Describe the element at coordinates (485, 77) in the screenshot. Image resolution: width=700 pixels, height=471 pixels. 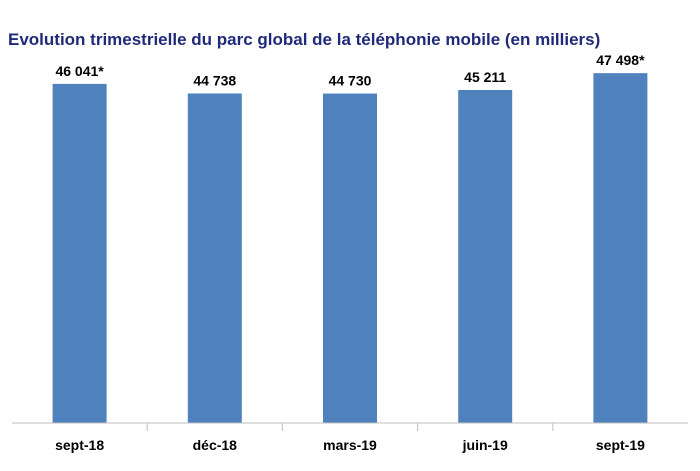
I see `data-label-juin-19: 45 211` at that location.